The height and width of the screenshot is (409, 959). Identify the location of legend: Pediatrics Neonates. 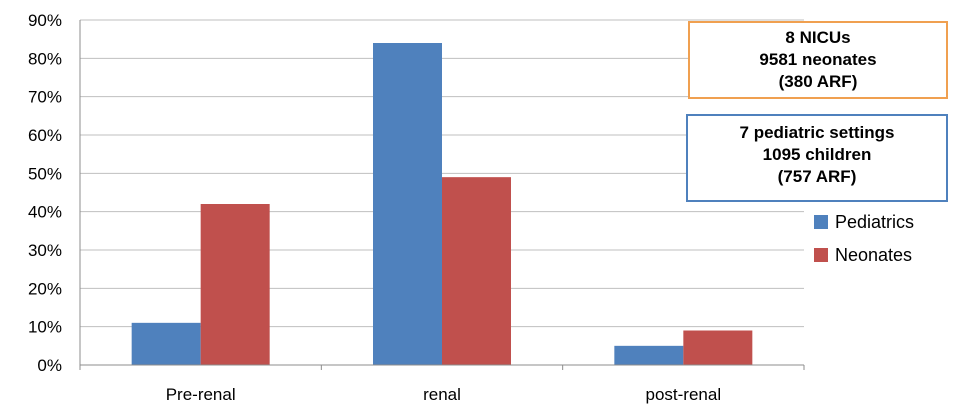
(864, 238).